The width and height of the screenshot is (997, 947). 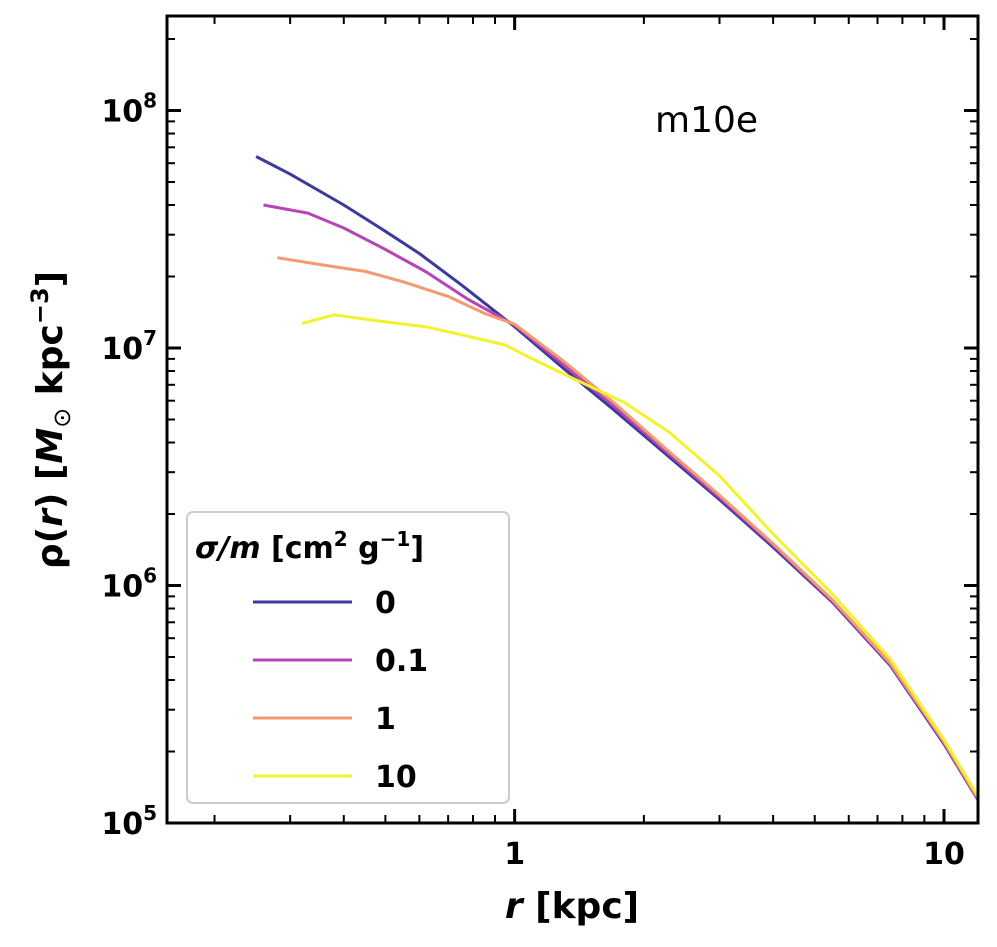 I want to click on legend: σ/m [cm2 g−1] 0 0.1 1 10, so click(x=348, y=657).